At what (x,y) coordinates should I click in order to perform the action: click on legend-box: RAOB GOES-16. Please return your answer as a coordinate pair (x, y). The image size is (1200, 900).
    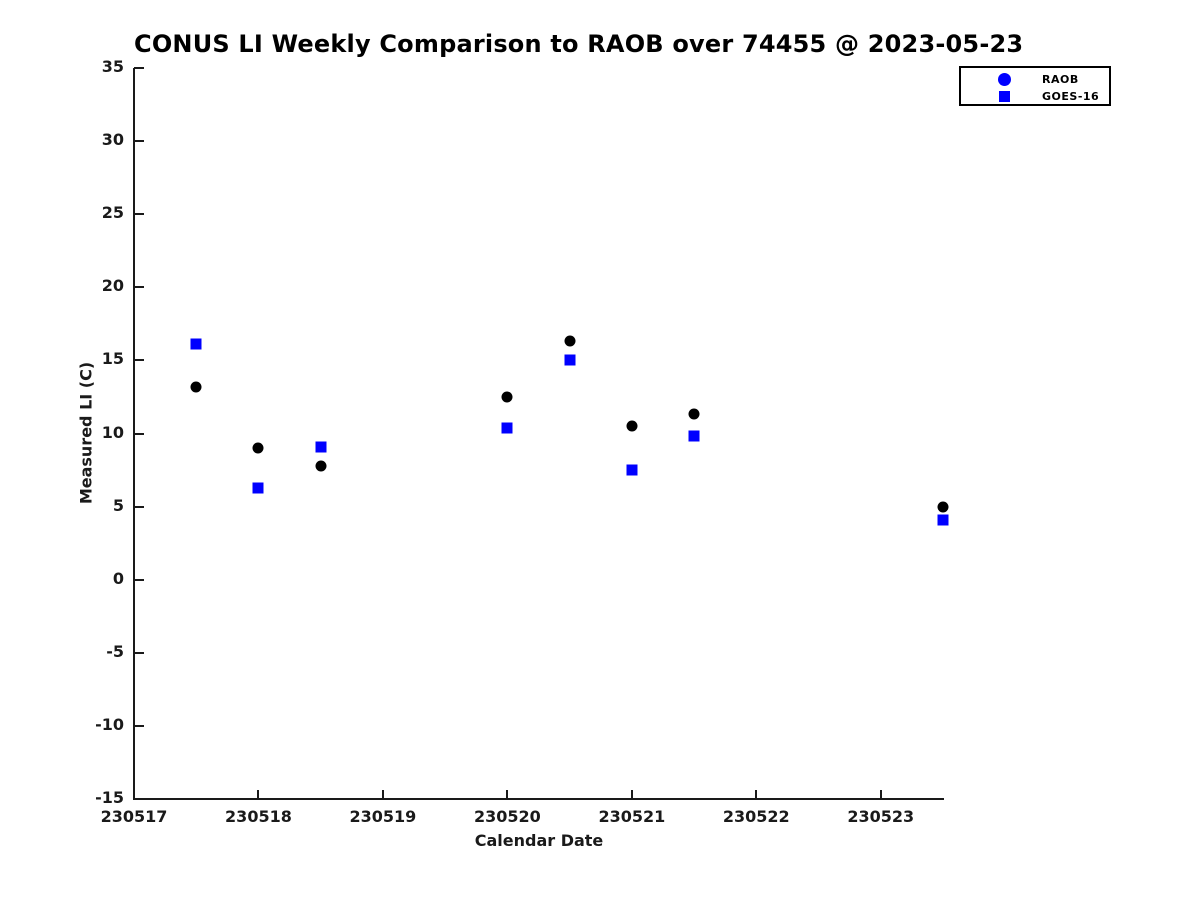
    Looking at the image, I should click on (1035, 86).